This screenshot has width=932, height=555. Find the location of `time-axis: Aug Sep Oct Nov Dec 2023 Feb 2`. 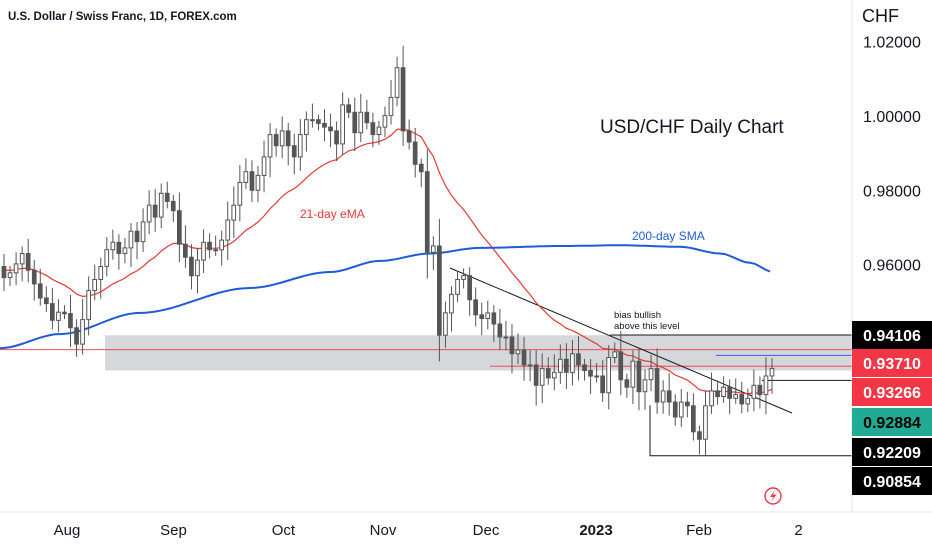

time-axis: Aug Sep Oct Nov Dec 2023 Feb 2 is located at coordinates (428, 530).